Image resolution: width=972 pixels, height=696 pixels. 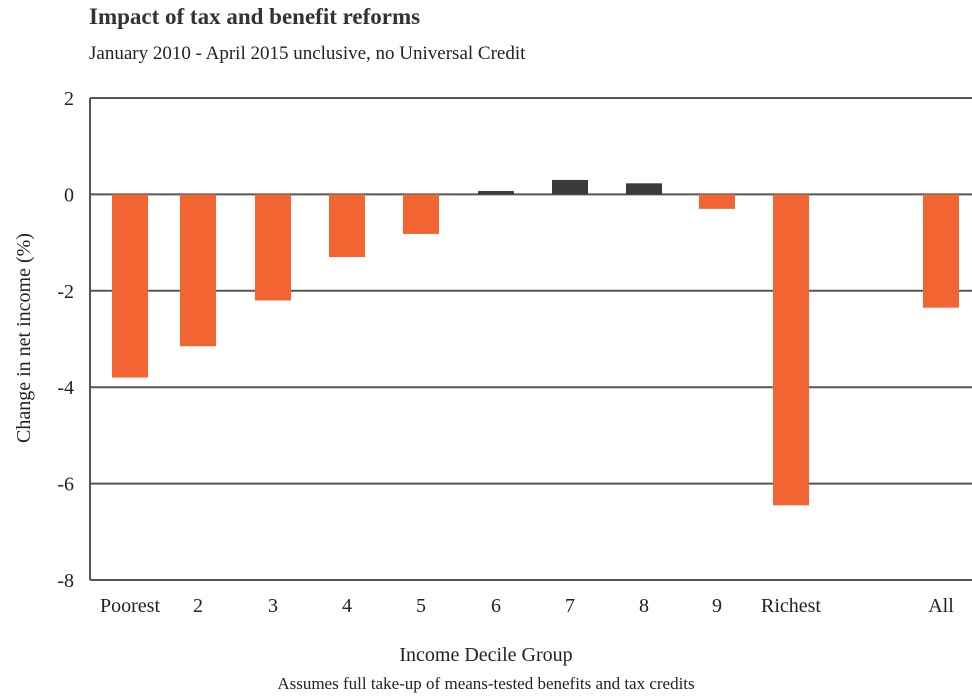 What do you see at coordinates (273, 606) in the screenshot?
I see `x-tick-label: 3` at bounding box center [273, 606].